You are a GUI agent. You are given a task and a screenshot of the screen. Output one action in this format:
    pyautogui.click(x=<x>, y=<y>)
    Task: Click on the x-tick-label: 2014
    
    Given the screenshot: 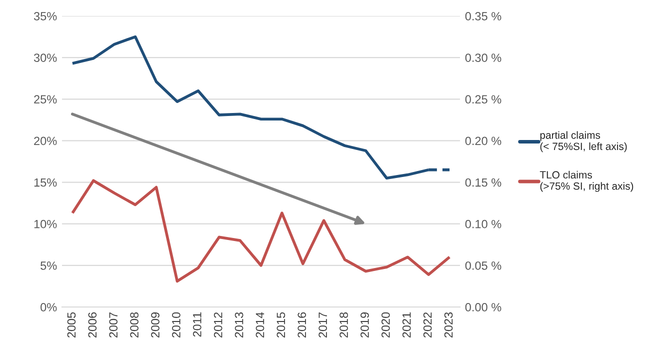 What is the action you would take?
    pyautogui.click(x=260, y=325)
    